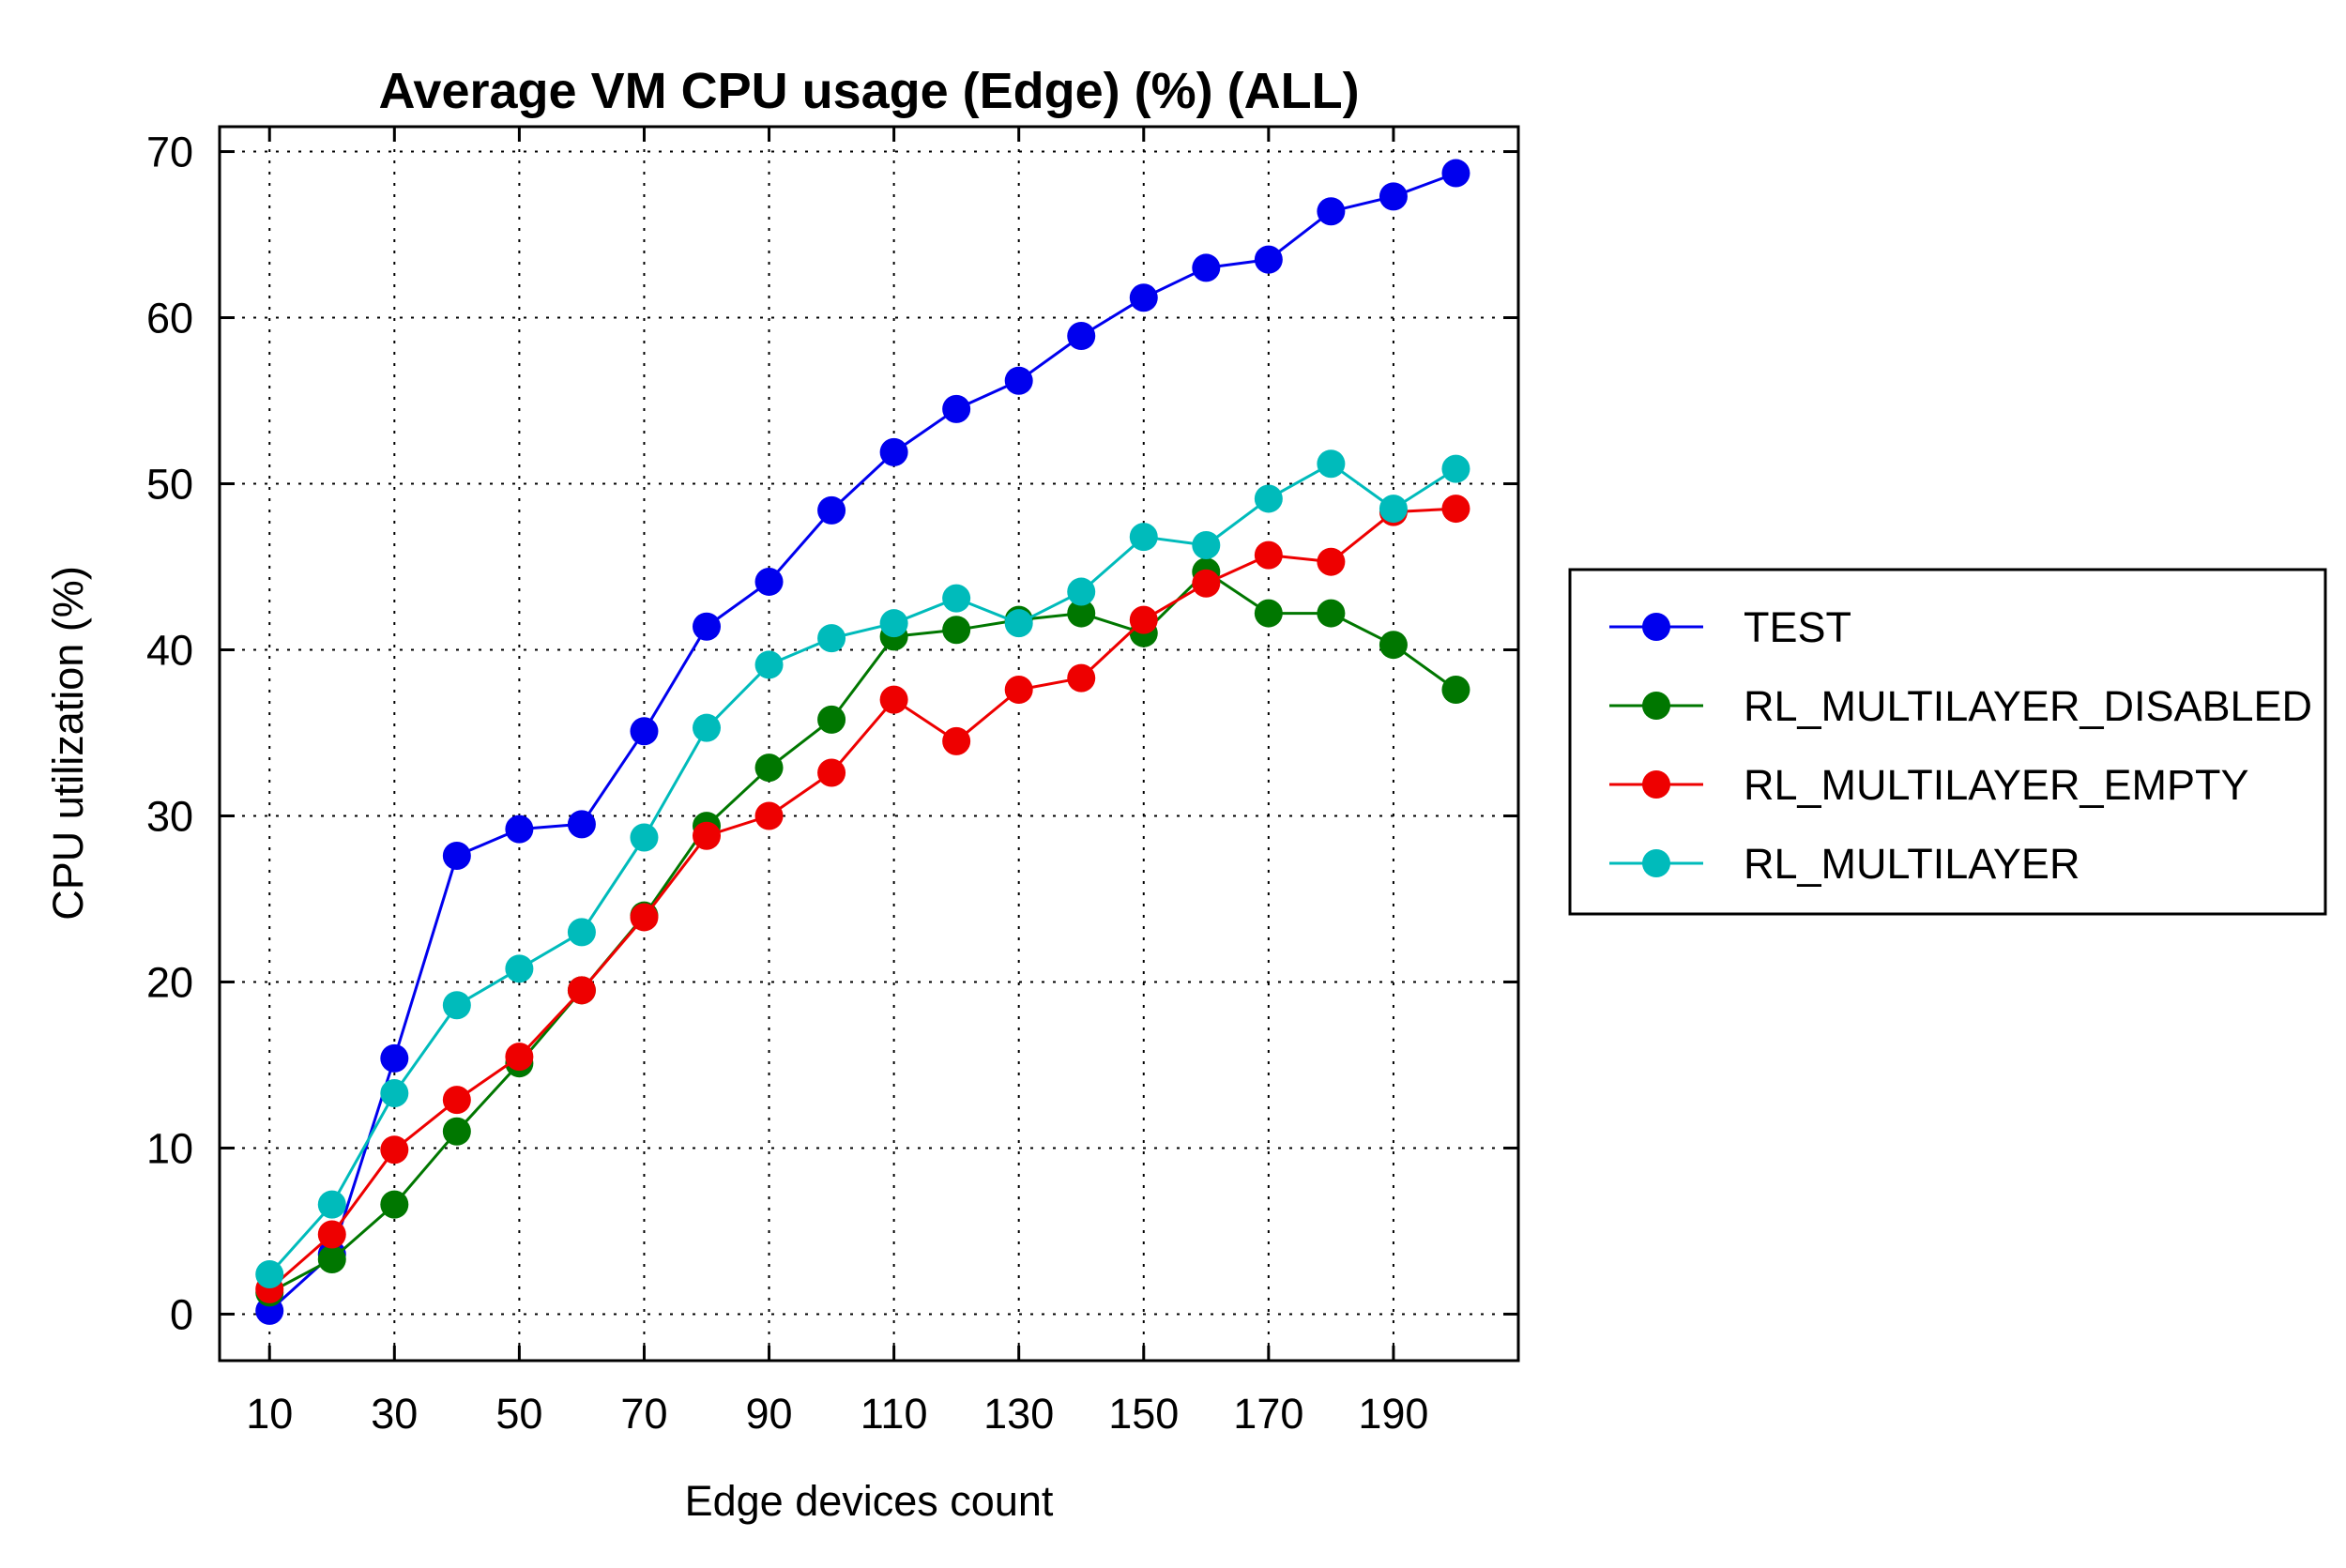  What do you see at coordinates (170, 319) in the screenshot?
I see `y-tick-label: 60` at bounding box center [170, 319].